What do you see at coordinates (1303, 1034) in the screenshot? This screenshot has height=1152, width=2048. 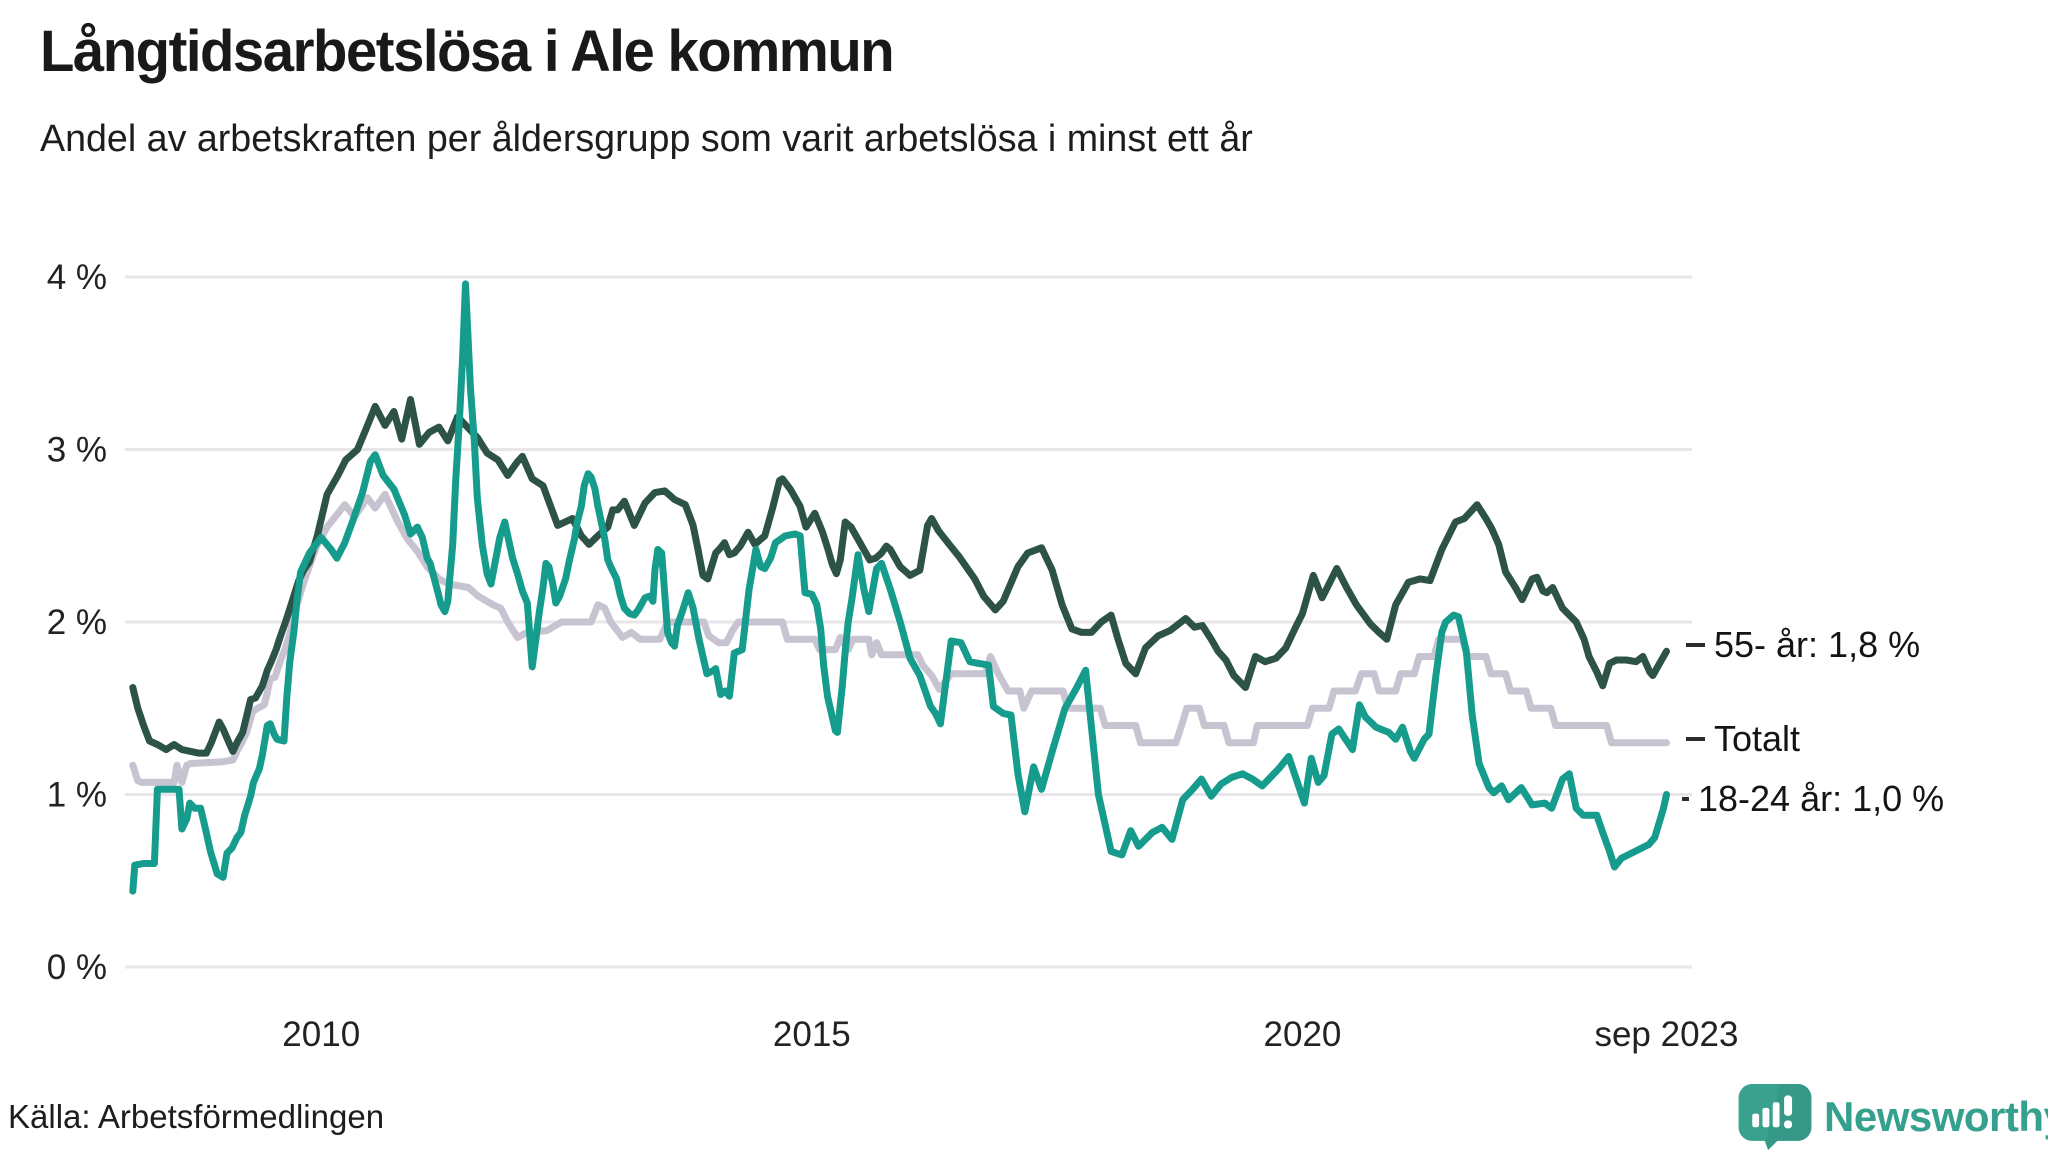 I see `x-axis-label: 2020` at bounding box center [1303, 1034].